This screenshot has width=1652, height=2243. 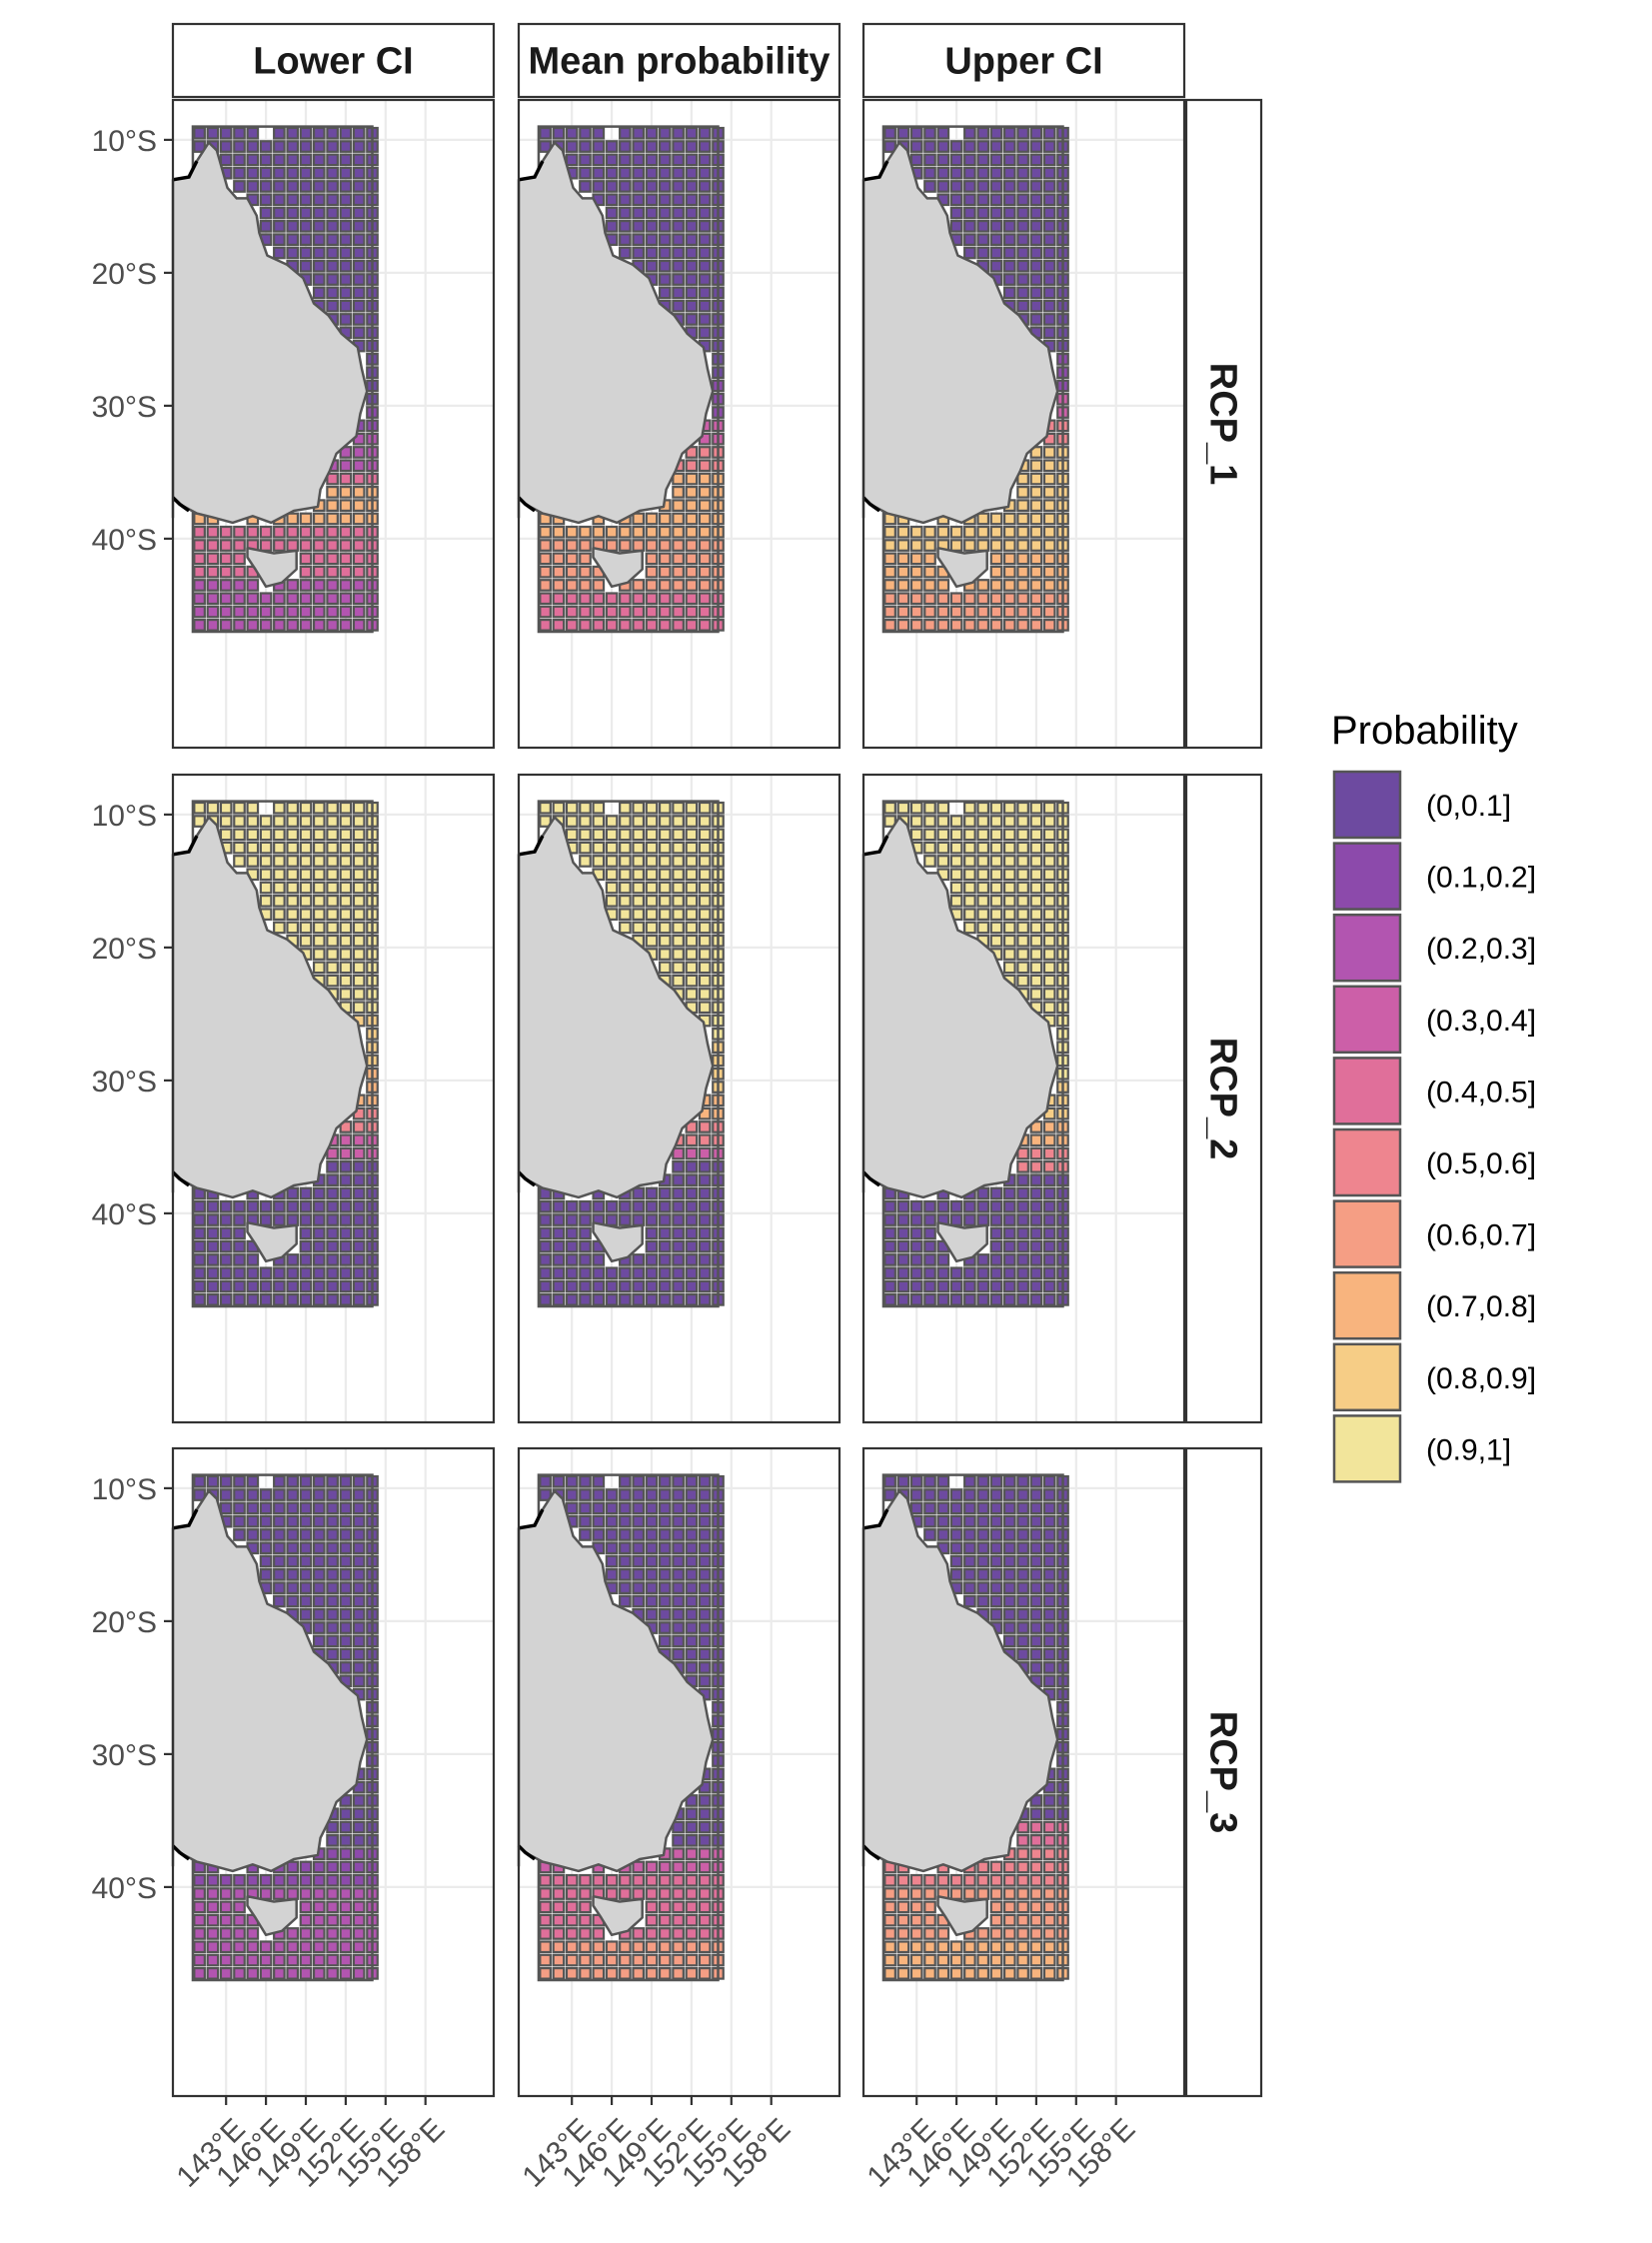 I want to click on y-tick-label: 10°S, so click(x=125, y=816).